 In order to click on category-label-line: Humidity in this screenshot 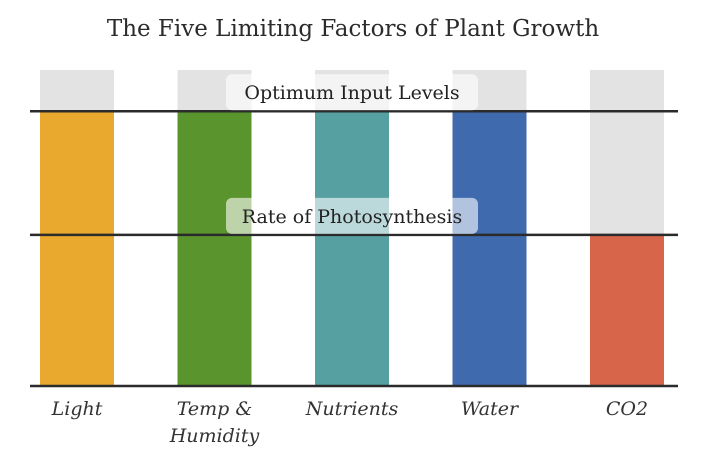, I will do `click(214, 436)`.